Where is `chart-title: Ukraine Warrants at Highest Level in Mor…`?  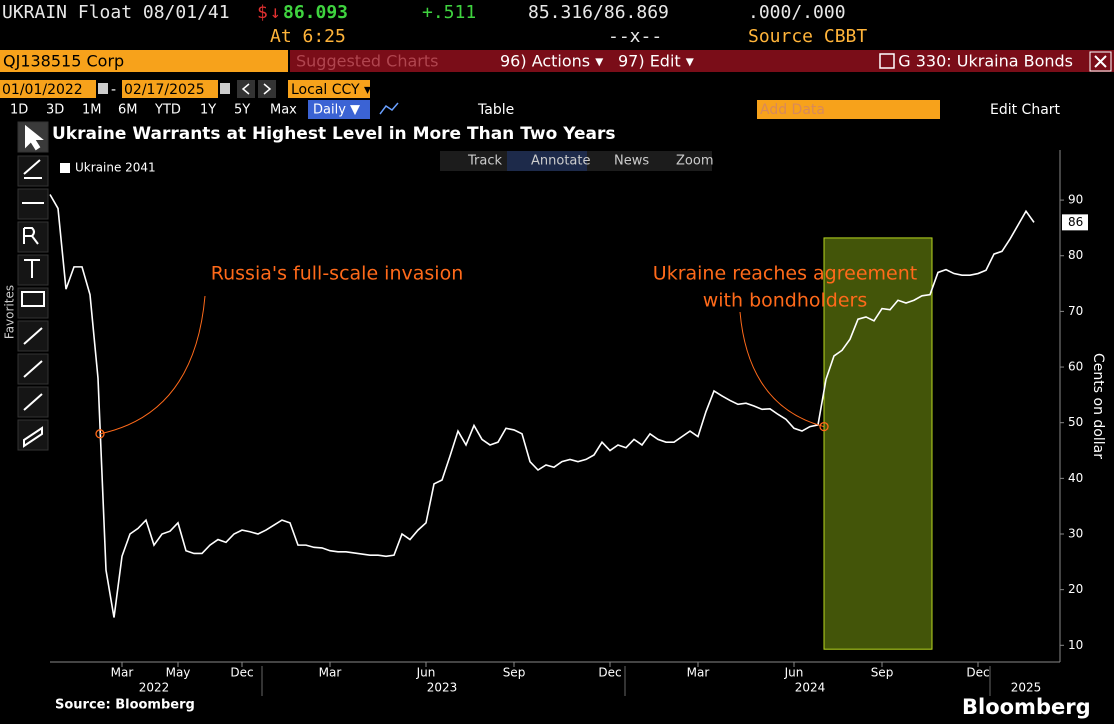 chart-title: Ukraine Warrants at Highest Level in Mor… is located at coordinates (333, 134).